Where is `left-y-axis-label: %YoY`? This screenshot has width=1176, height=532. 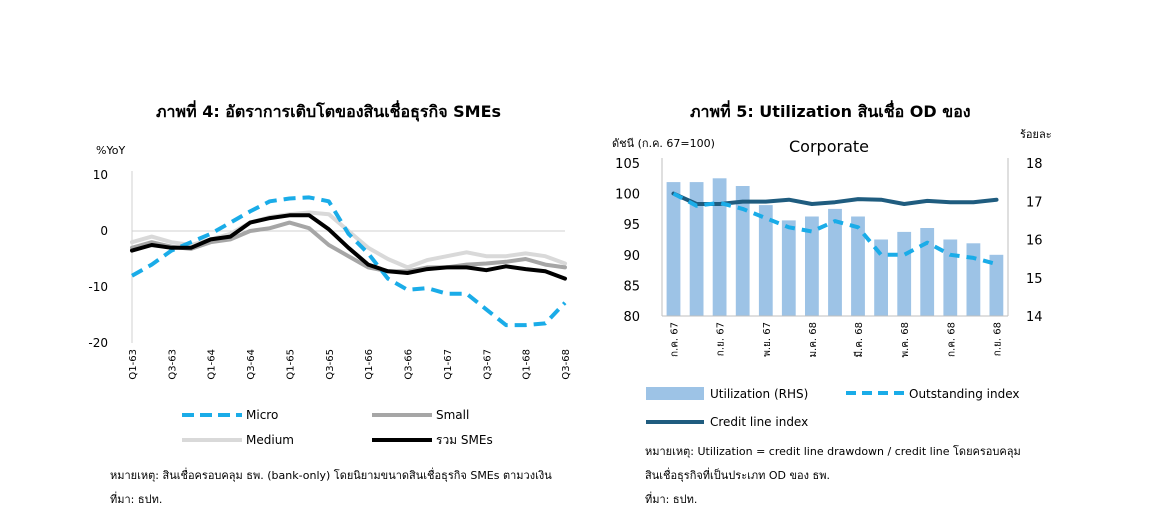 left-y-axis-label: %YoY is located at coordinates (110, 150).